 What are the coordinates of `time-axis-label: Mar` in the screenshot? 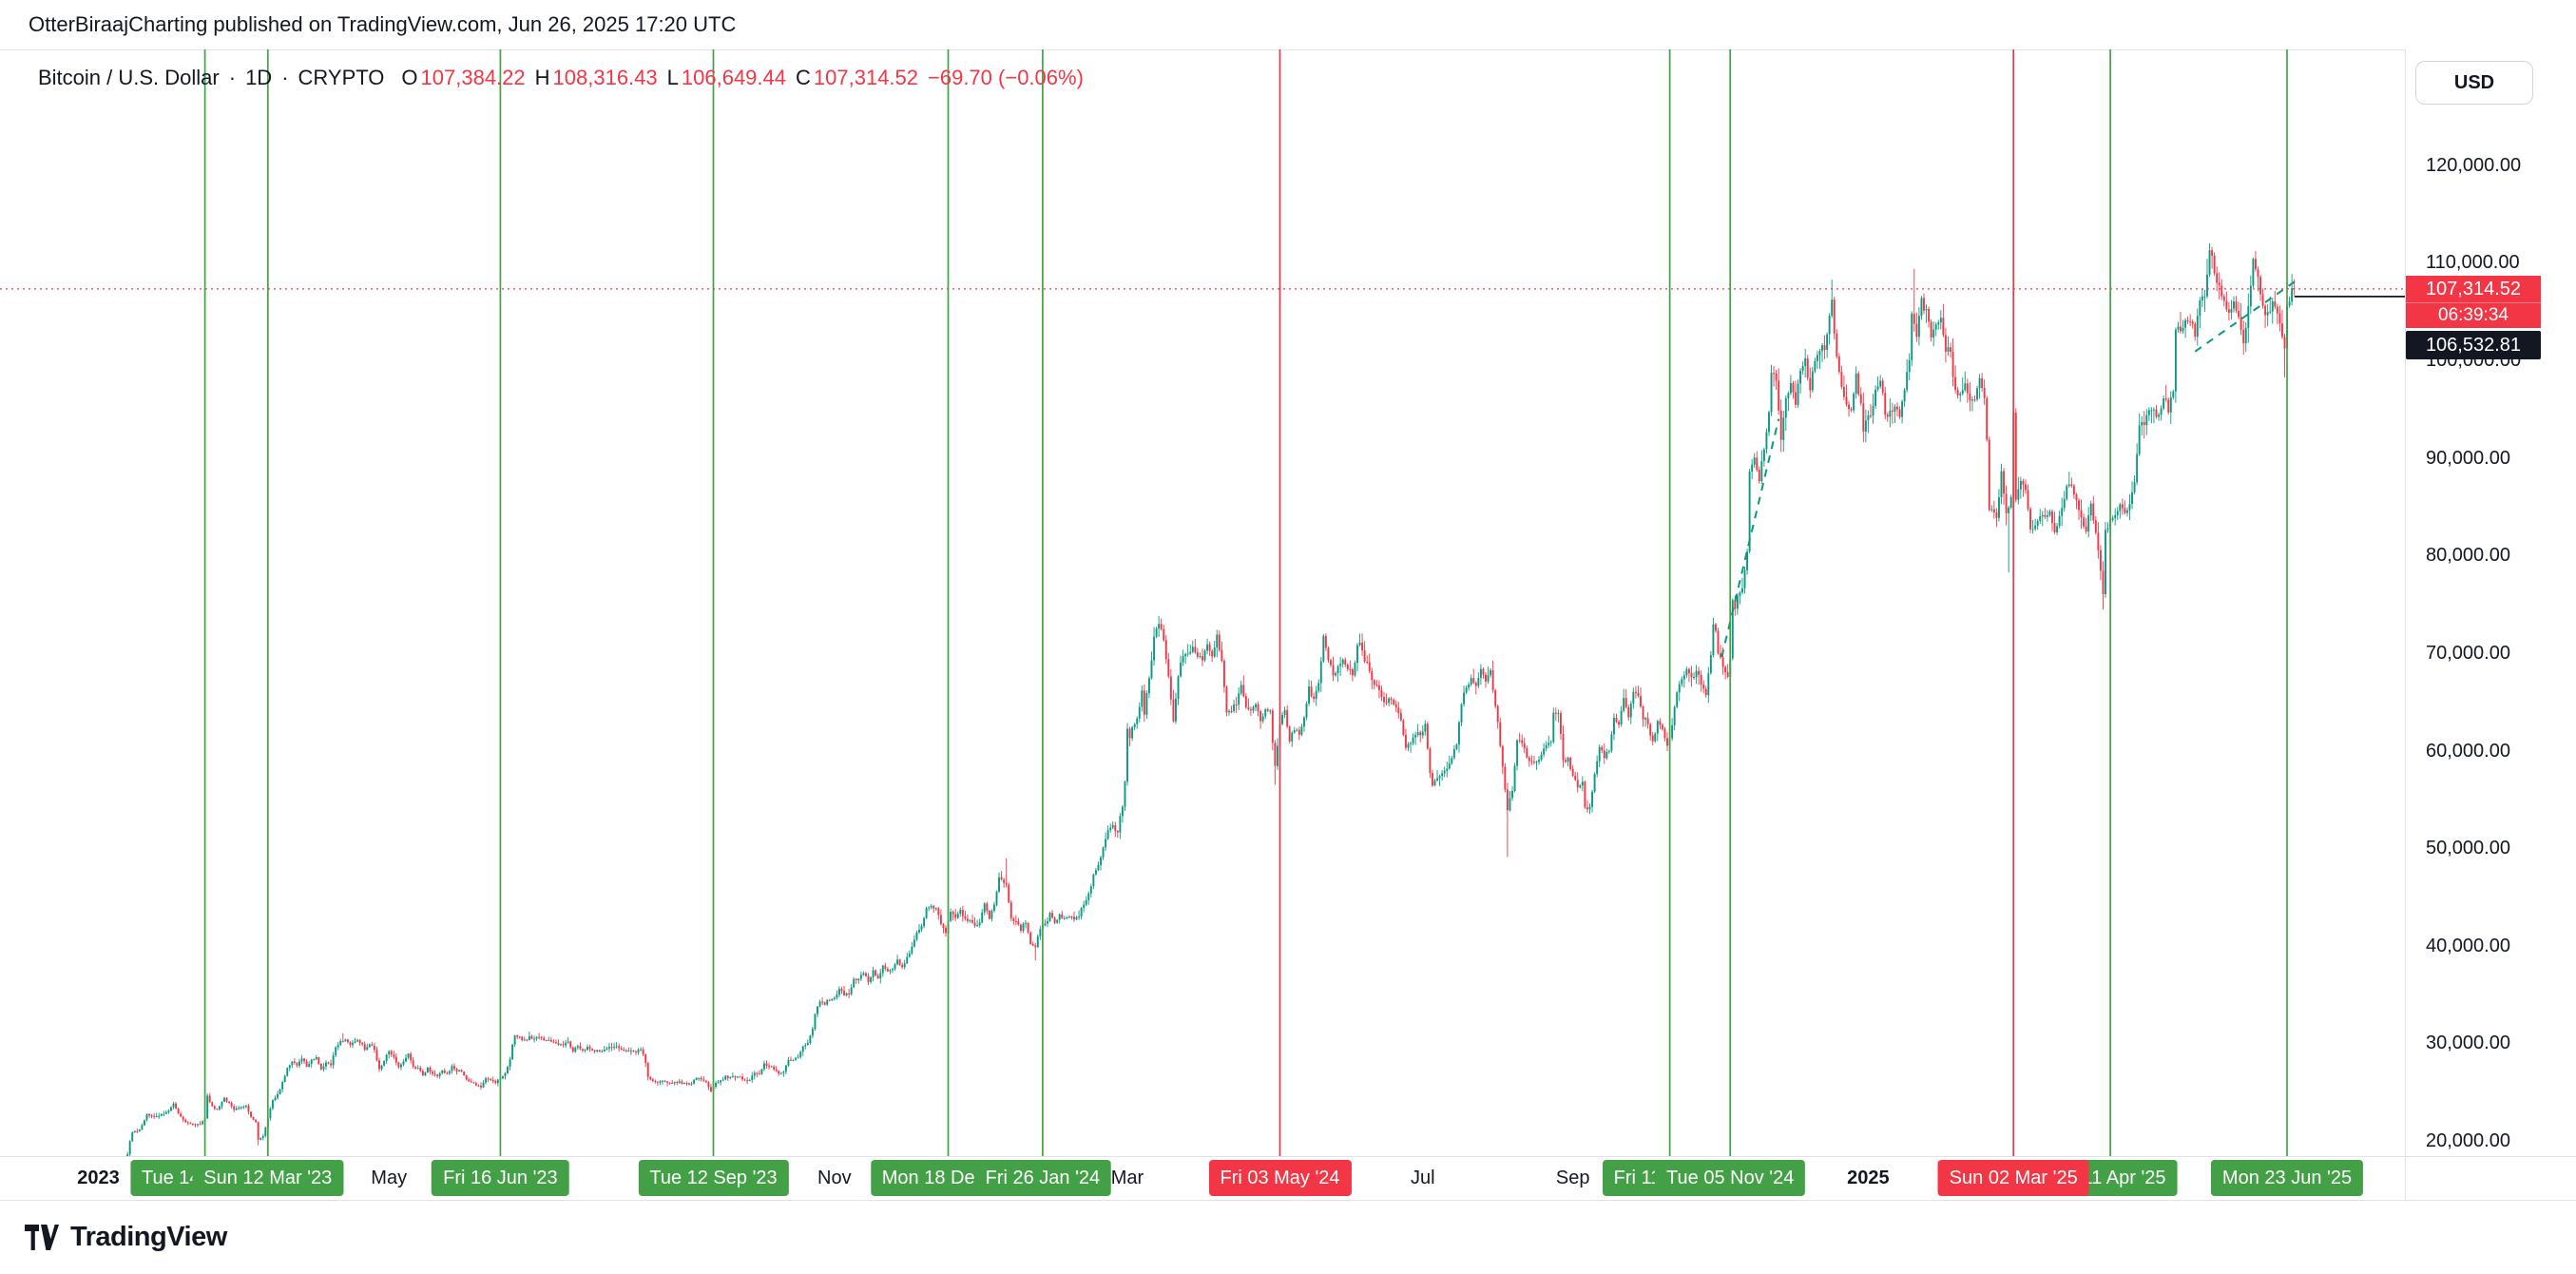 It's located at (1127, 1178).